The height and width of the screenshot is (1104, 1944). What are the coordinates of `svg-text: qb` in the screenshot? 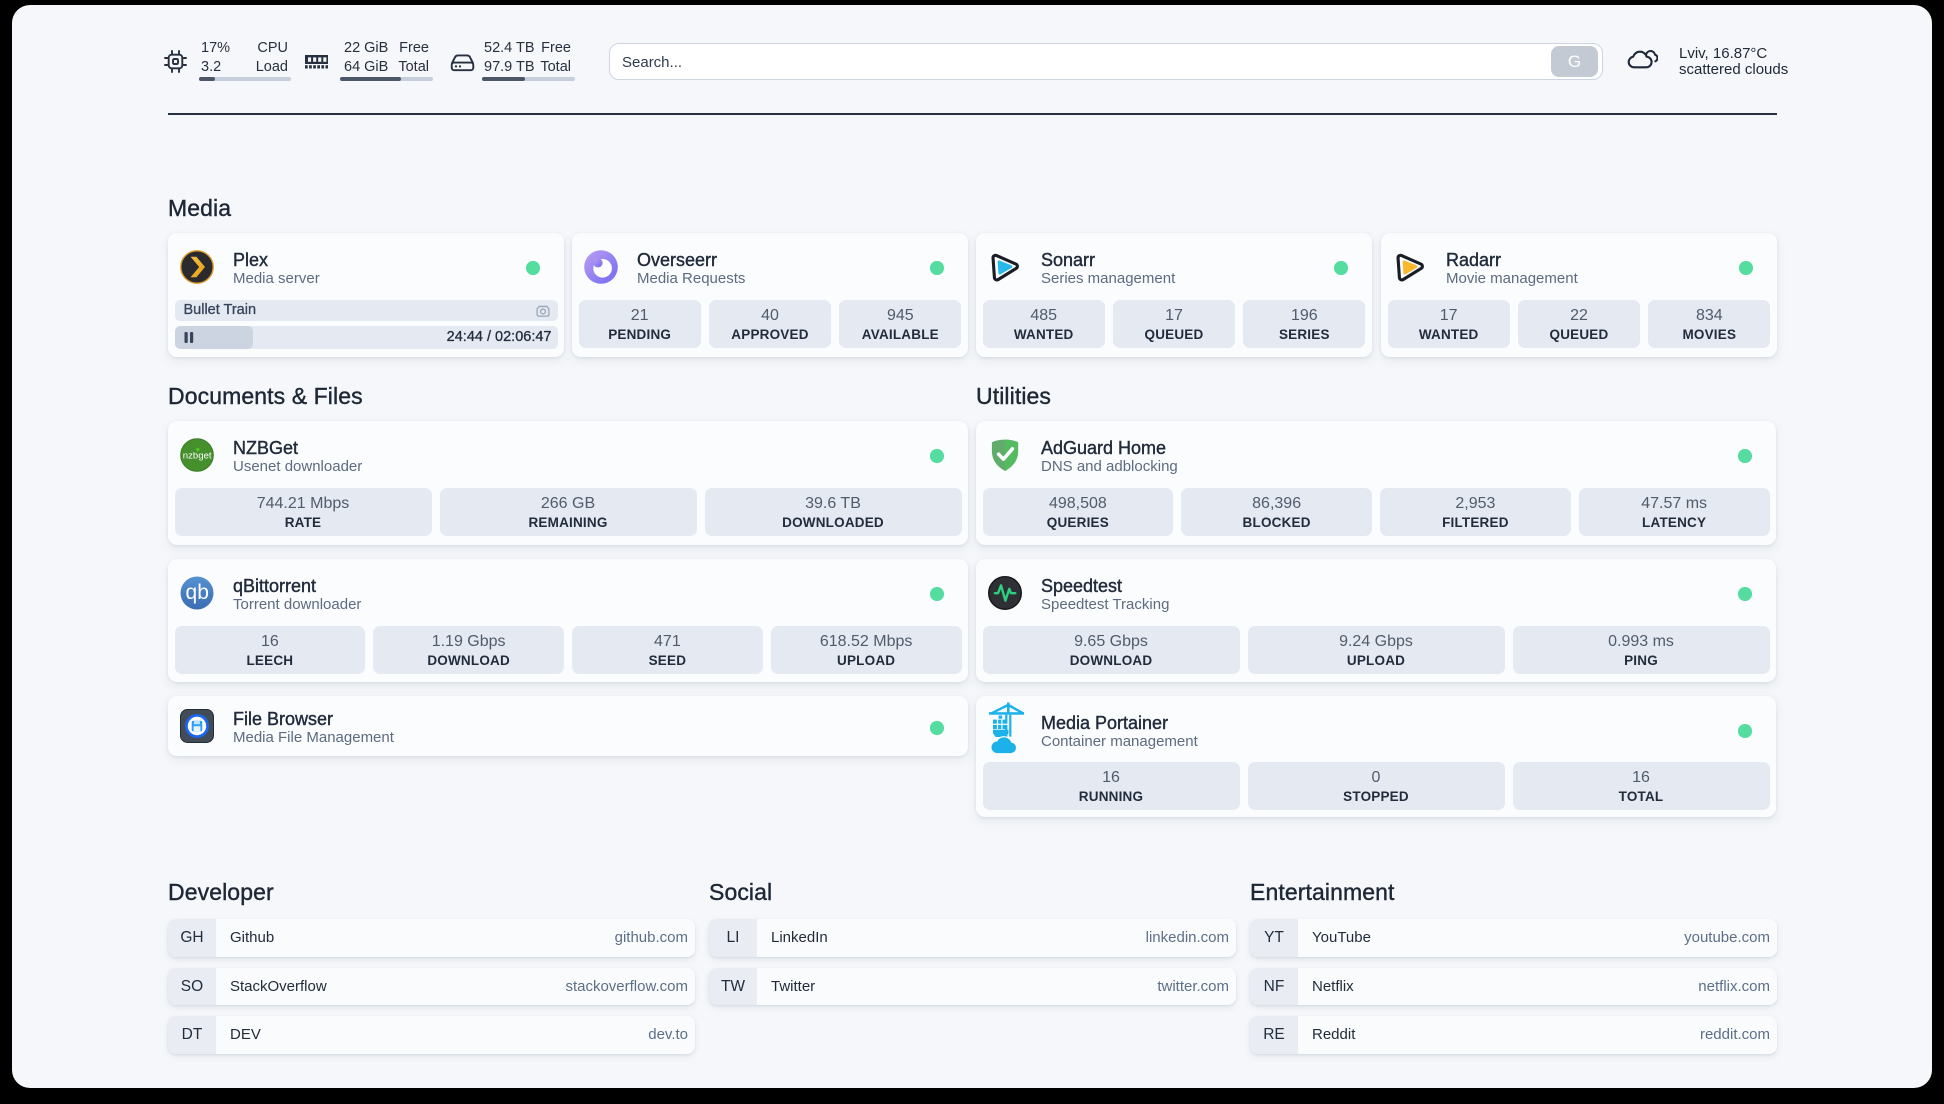 It's located at (197, 592).